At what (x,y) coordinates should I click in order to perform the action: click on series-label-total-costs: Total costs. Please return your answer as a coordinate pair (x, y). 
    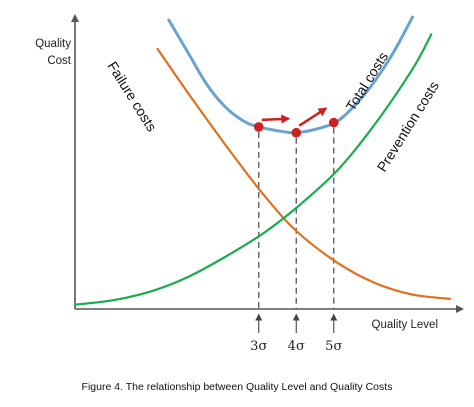
    Looking at the image, I should click on (366, 81).